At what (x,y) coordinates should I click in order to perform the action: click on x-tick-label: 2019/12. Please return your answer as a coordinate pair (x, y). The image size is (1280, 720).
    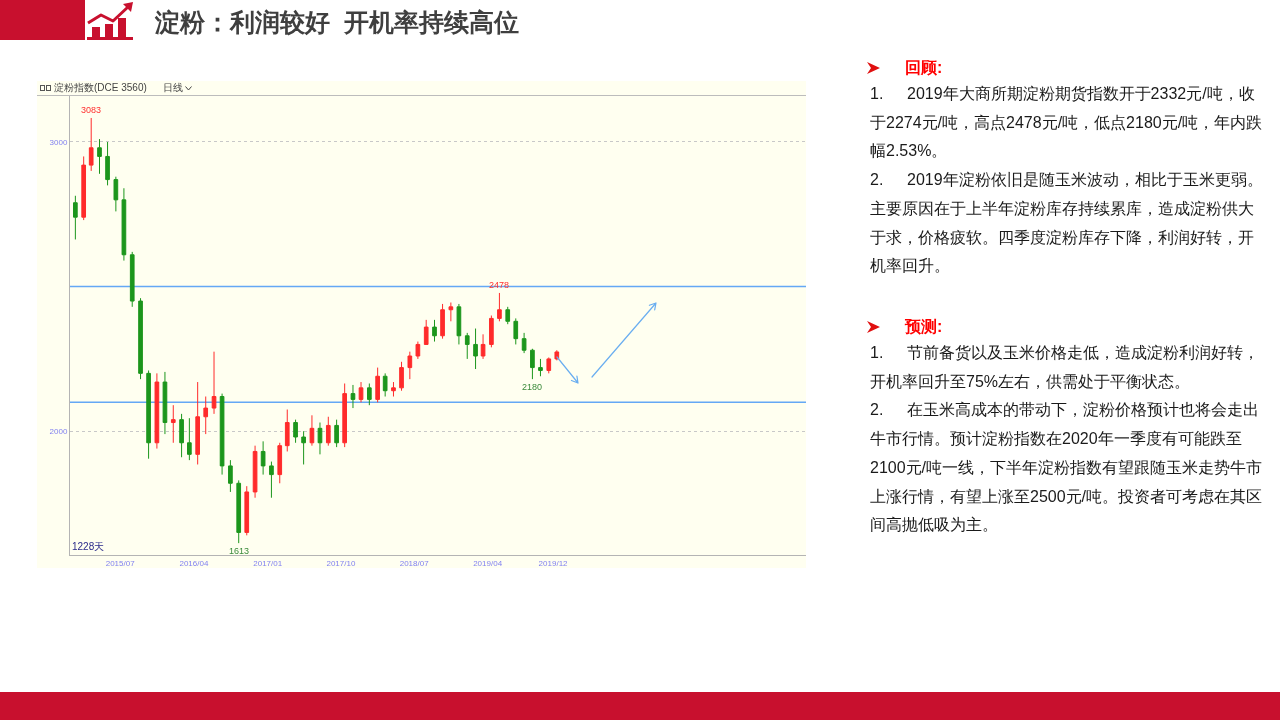
    Looking at the image, I should click on (553, 563).